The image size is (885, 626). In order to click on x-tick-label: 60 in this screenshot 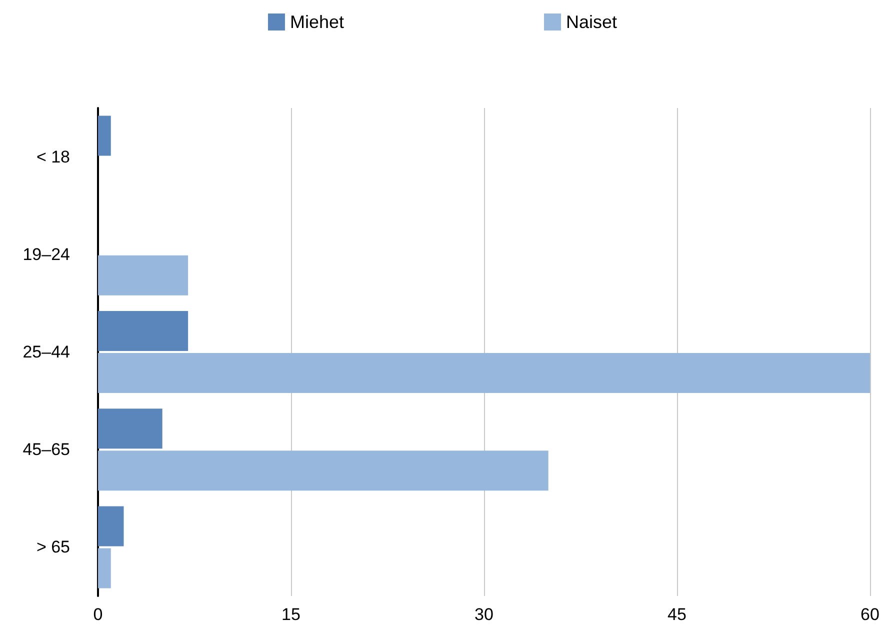, I will do `click(870, 614)`.